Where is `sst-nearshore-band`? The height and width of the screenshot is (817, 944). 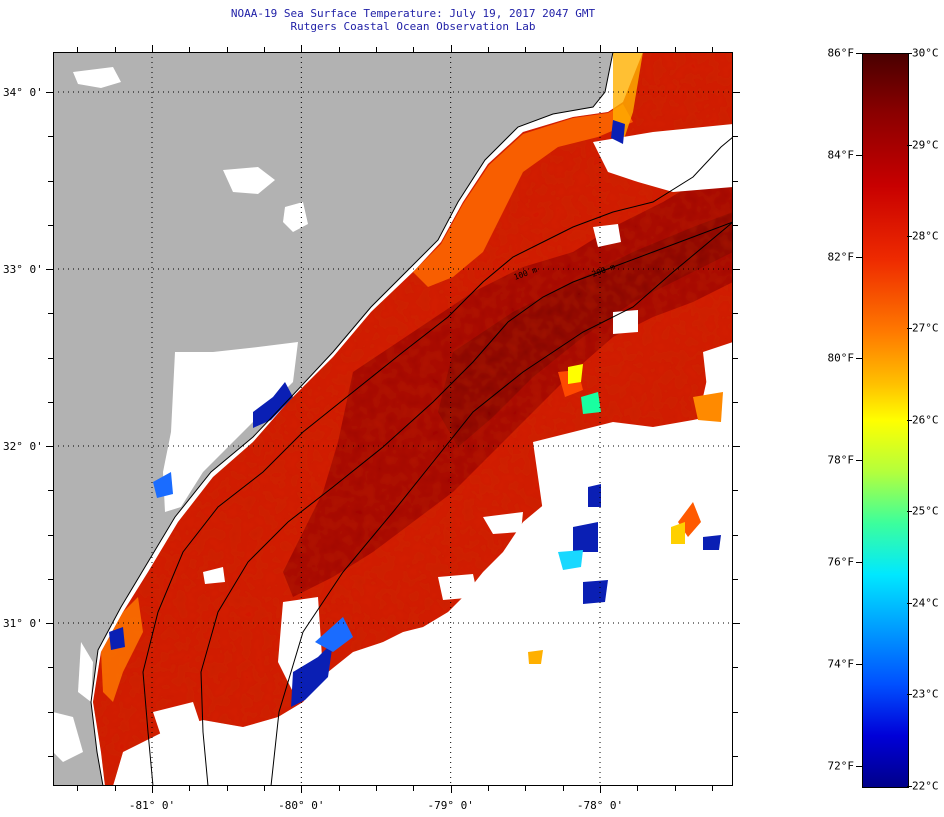 sst-nearshore-band is located at coordinates (523, 195).